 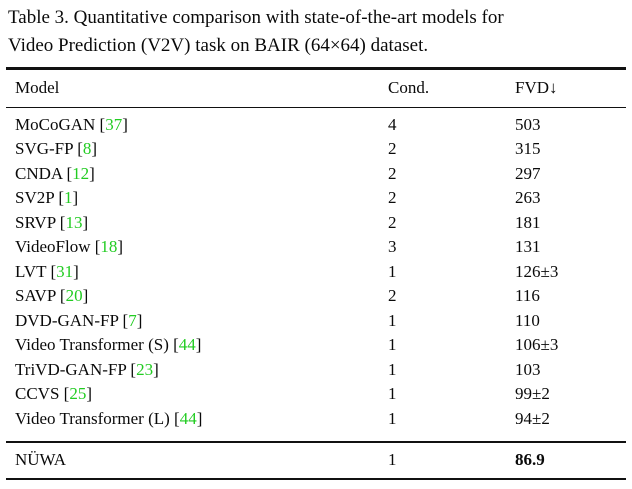 What do you see at coordinates (528, 198) in the screenshot?
I see `fvd-value: 263` at bounding box center [528, 198].